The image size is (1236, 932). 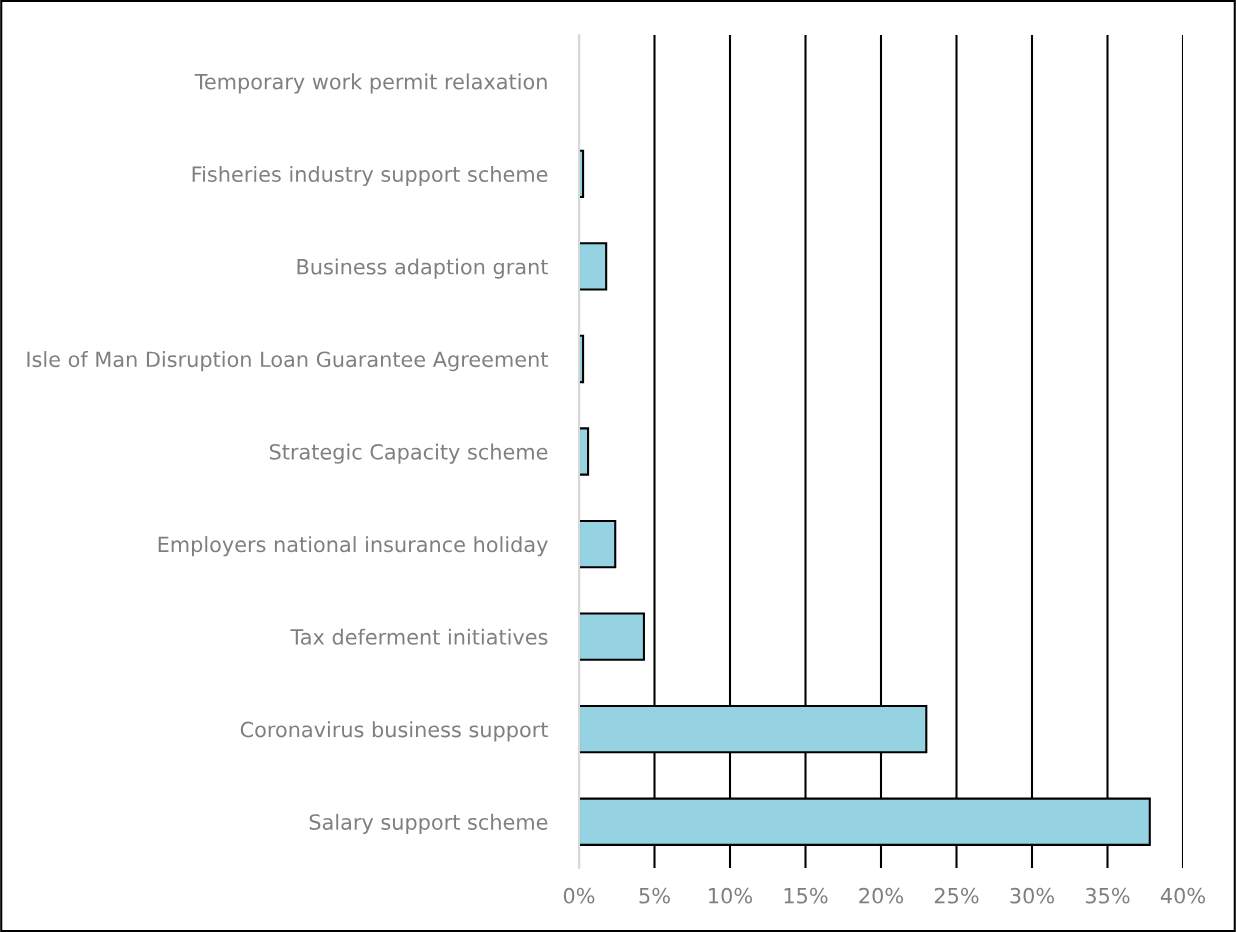 What do you see at coordinates (422, 268) in the screenshot?
I see `y-tick-label: Business adaption grant` at bounding box center [422, 268].